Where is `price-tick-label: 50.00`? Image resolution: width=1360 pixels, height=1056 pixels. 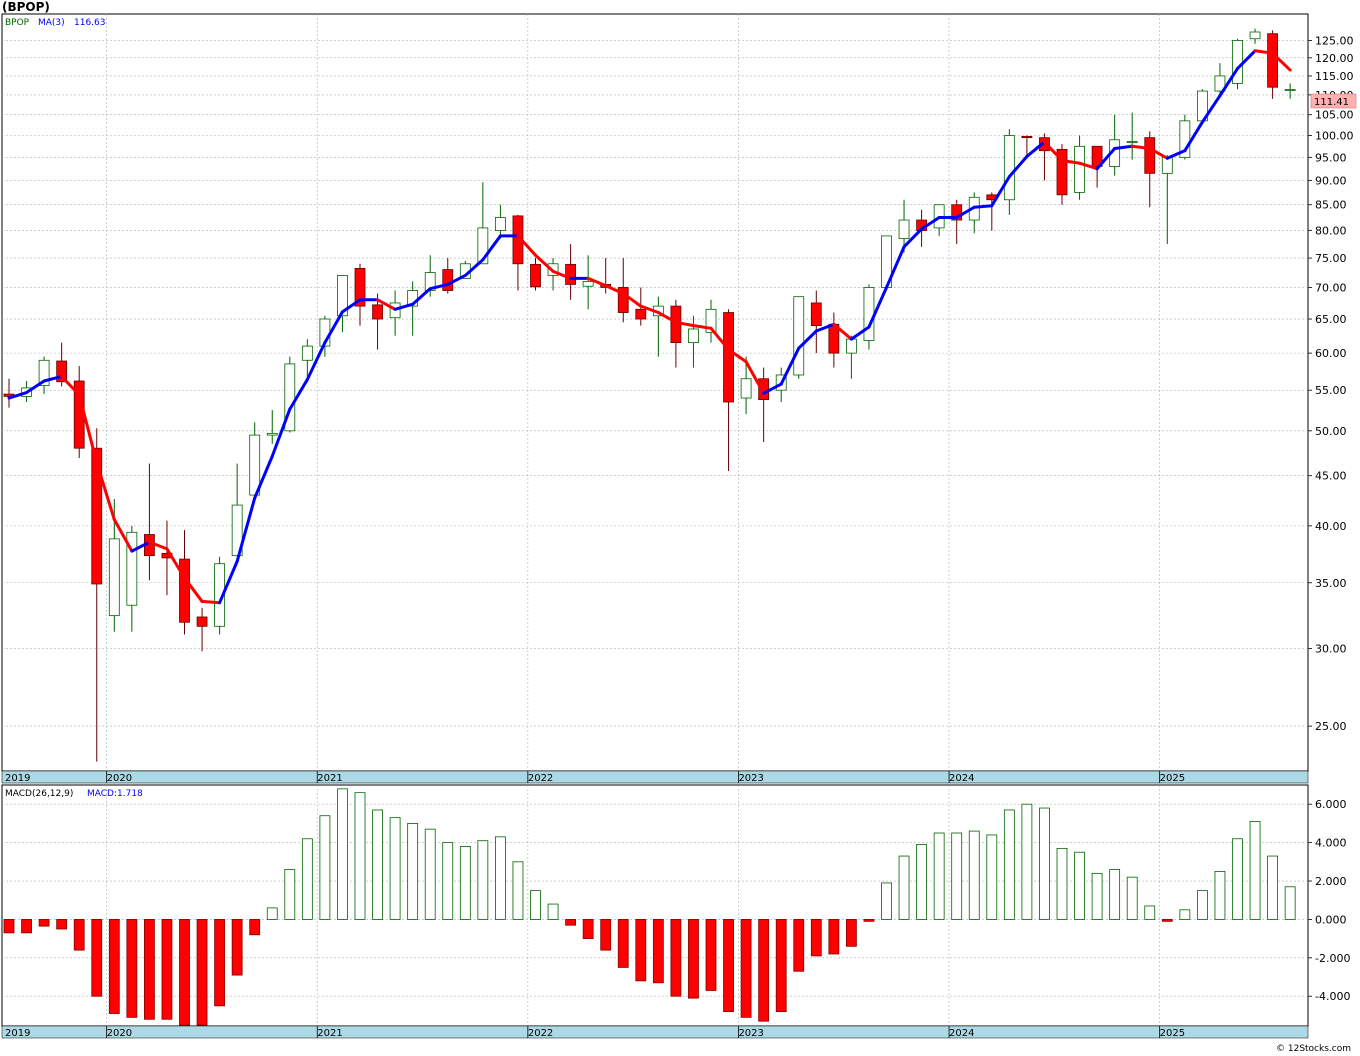 price-tick-label: 50.00 is located at coordinates (1331, 431).